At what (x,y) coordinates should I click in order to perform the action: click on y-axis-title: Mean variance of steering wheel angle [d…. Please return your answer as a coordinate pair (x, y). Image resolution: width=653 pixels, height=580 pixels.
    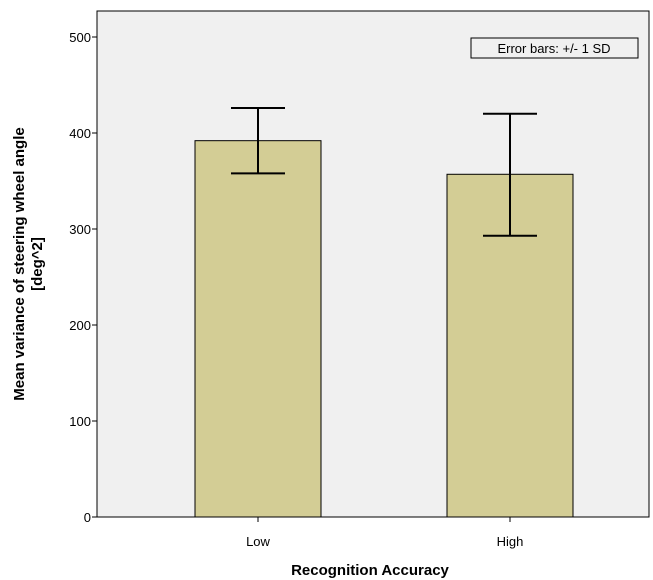
    Looking at the image, I should click on (28, 263).